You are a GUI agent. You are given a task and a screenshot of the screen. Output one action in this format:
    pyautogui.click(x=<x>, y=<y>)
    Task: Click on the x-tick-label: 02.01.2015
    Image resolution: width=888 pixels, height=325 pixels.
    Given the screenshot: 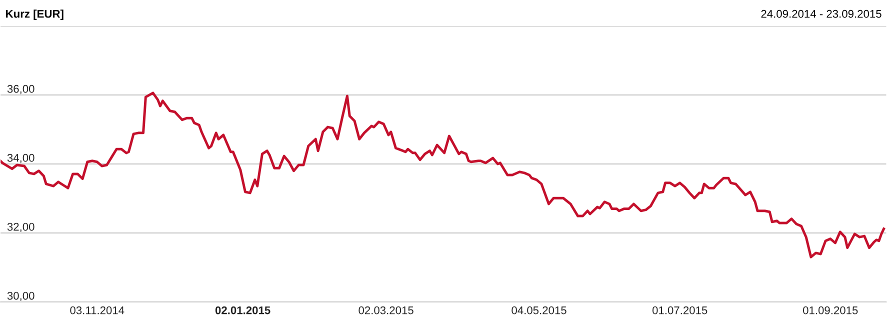 What is the action you would take?
    pyautogui.click(x=242, y=310)
    